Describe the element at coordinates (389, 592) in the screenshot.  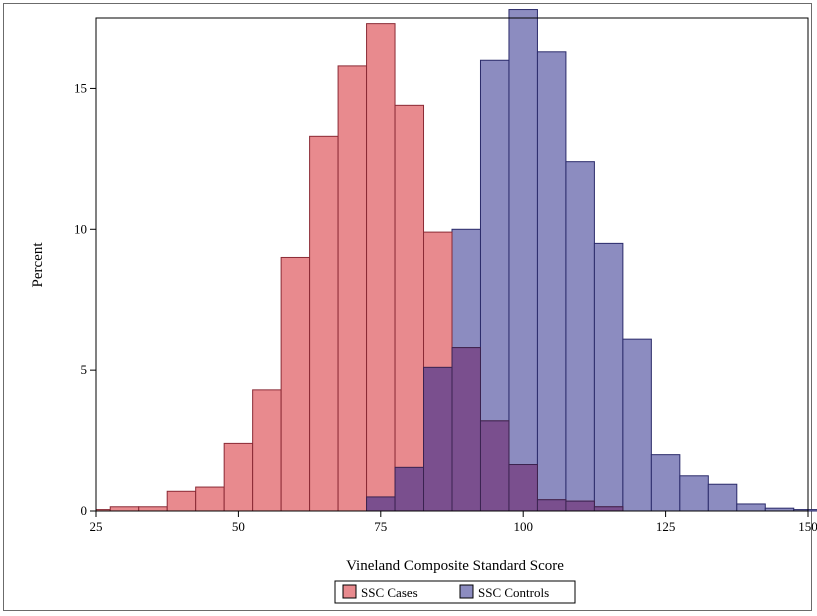
I see `legend-label-ssc-cases: SSC Cases` at that location.